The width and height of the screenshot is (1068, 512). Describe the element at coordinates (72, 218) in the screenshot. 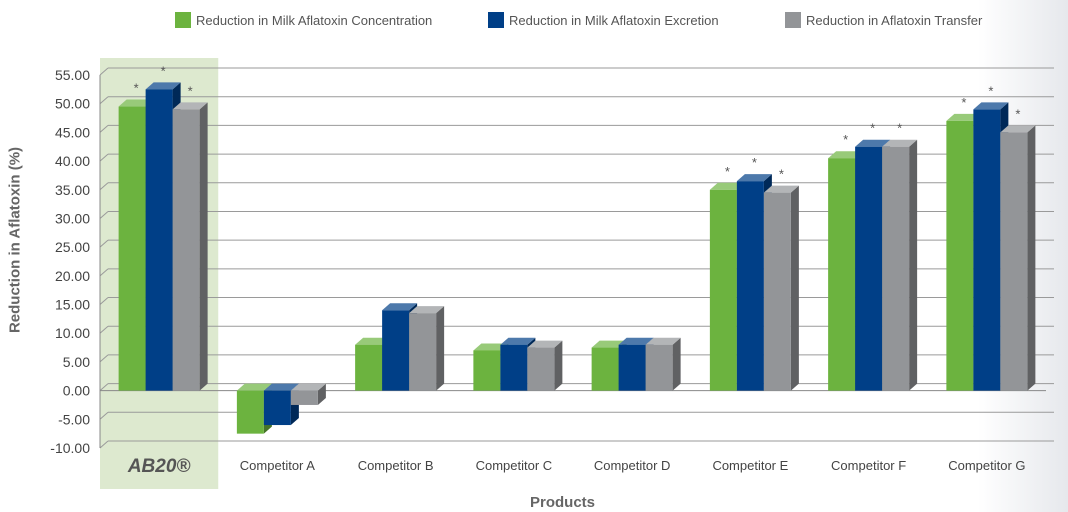

I see `y-tick-label: 30.00` at that location.